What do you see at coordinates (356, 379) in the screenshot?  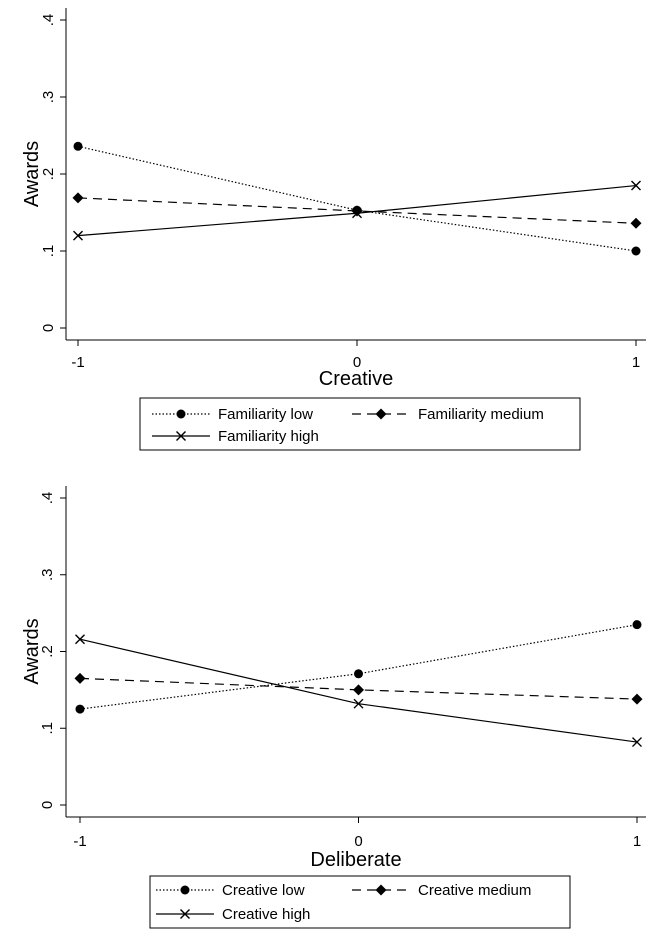 I see `x-axis-title: Creative` at bounding box center [356, 379].